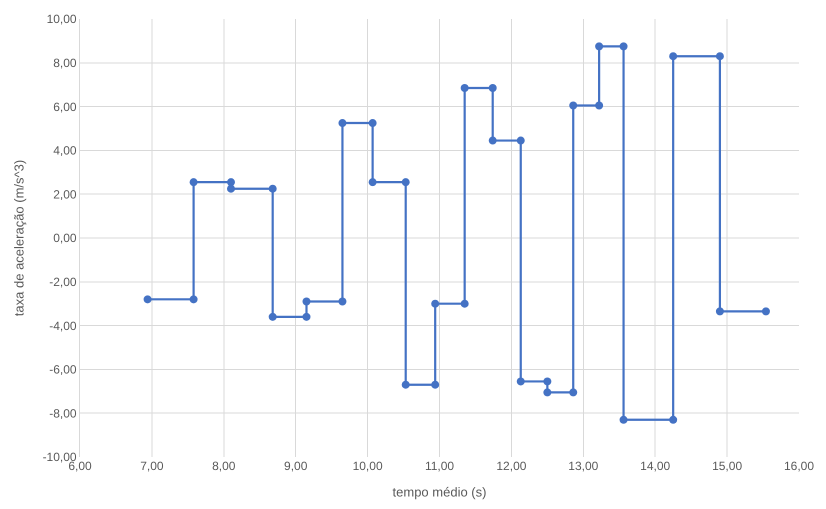  Describe the element at coordinates (655, 466) in the screenshot. I see `x-tick-label: 14,00` at that location.